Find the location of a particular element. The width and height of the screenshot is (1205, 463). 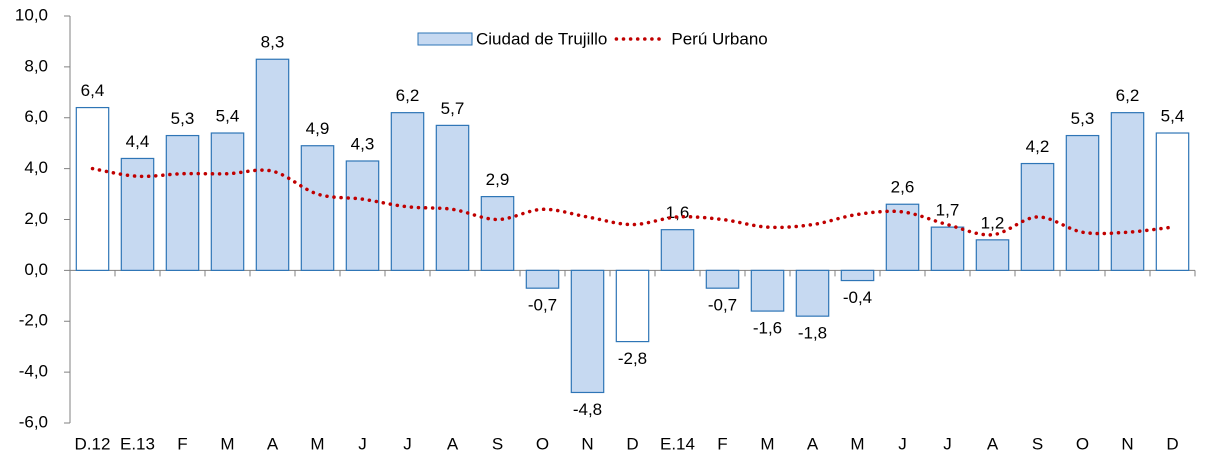

data-label: 4,4 is located at coordinates (138, 141).